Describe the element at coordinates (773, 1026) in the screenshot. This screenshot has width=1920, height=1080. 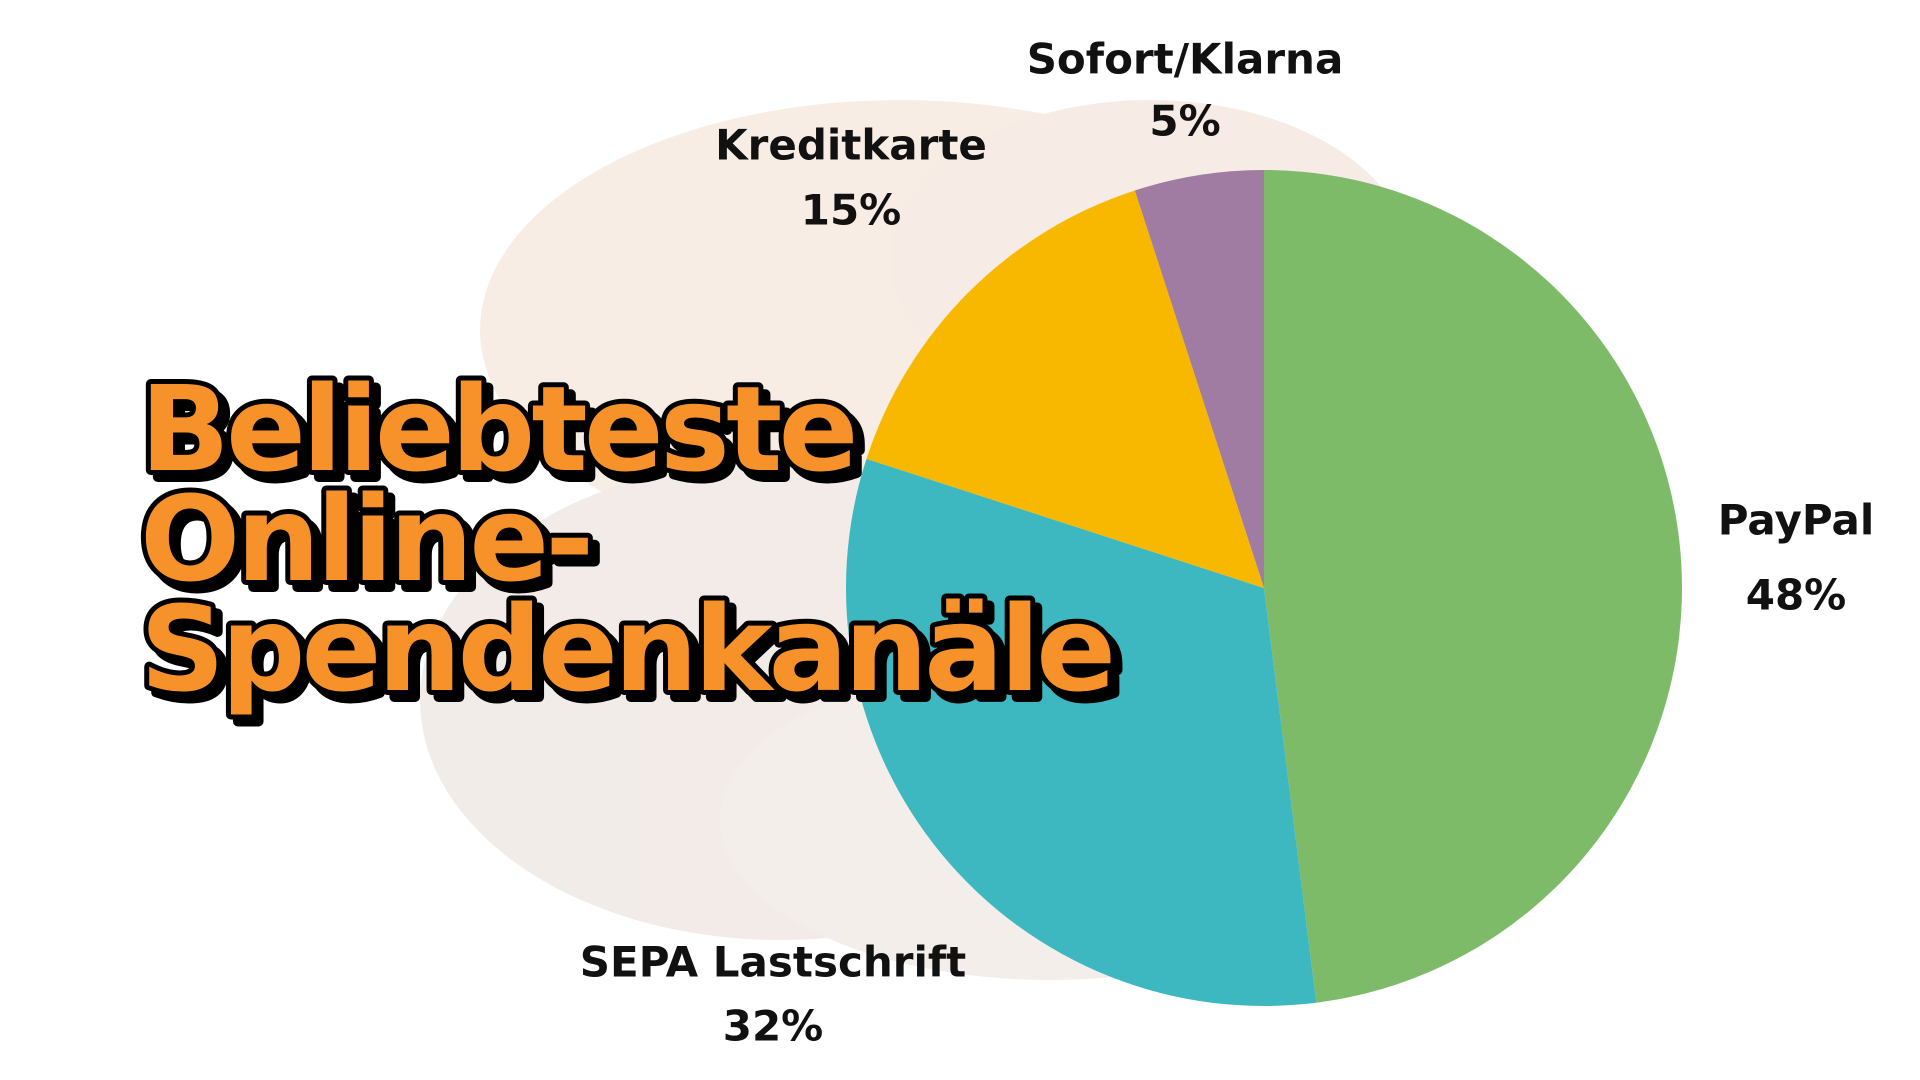
I see `value-label: 32%` at that location.